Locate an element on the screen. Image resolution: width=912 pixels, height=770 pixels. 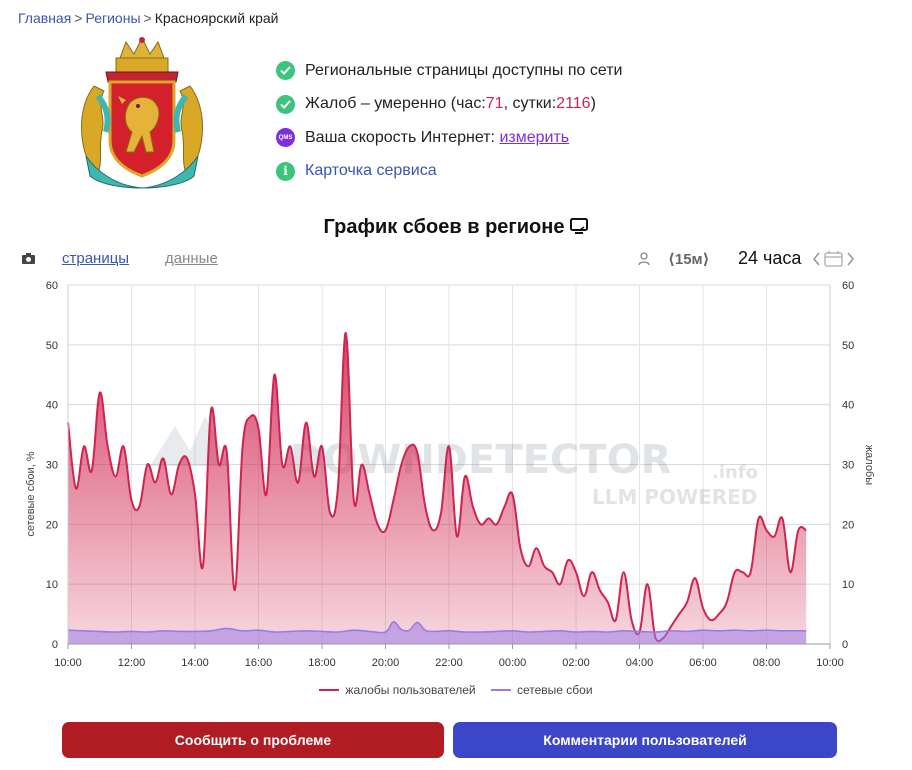
y-tick-label-left: 10 is located at coordinates (52, 585).